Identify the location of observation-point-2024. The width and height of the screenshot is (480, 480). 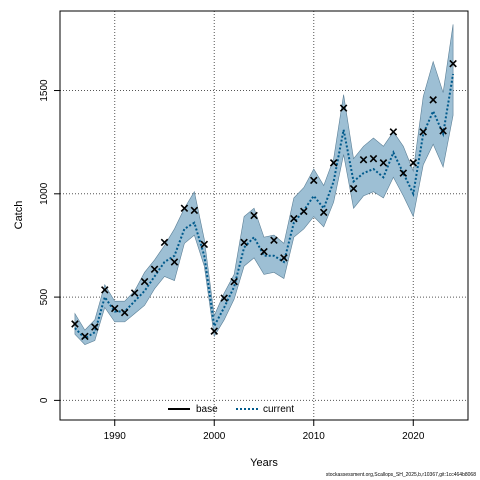
(453, 63).